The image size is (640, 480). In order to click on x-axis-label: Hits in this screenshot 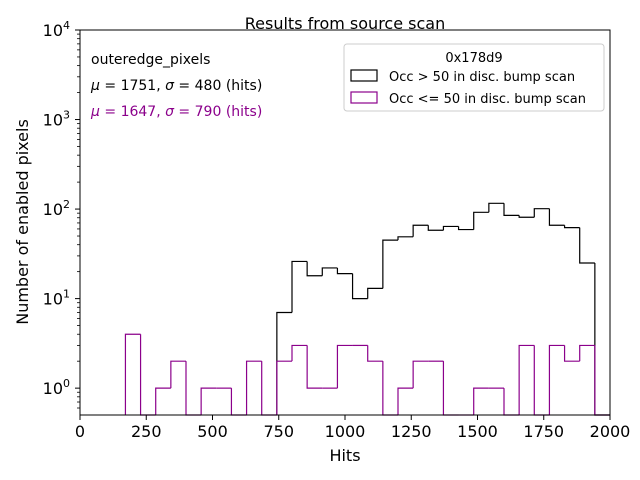, I will do `click(344, 455)`.